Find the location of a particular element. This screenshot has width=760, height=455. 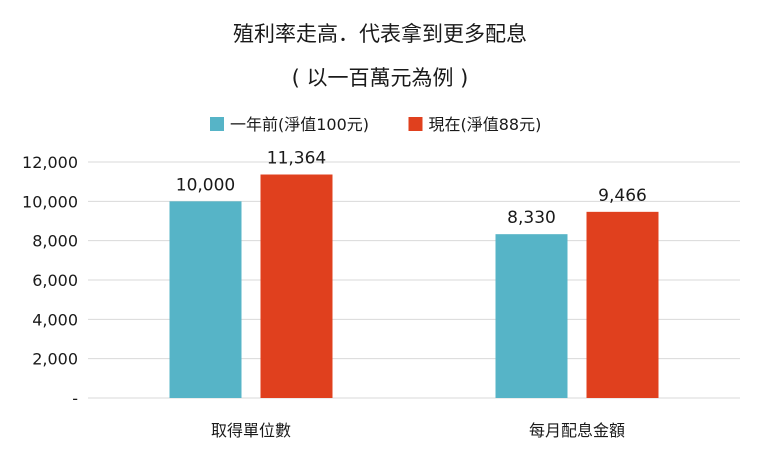

legend-label: 現在(淨值88元) is located at coordinates (485, 124).